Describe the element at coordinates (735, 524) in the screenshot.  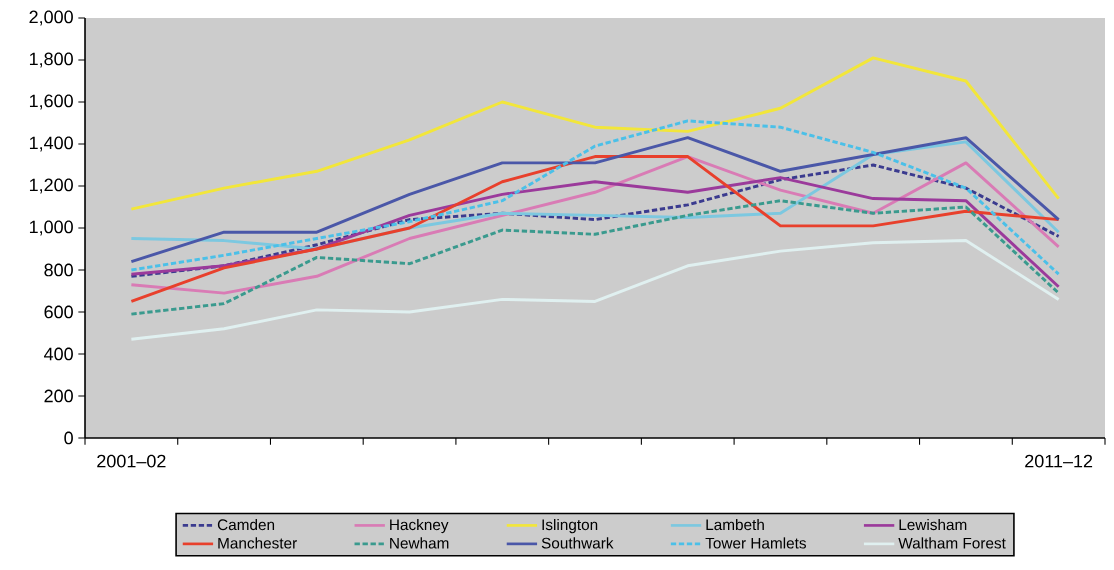
I see `legend-label: Lambeth` at that location.